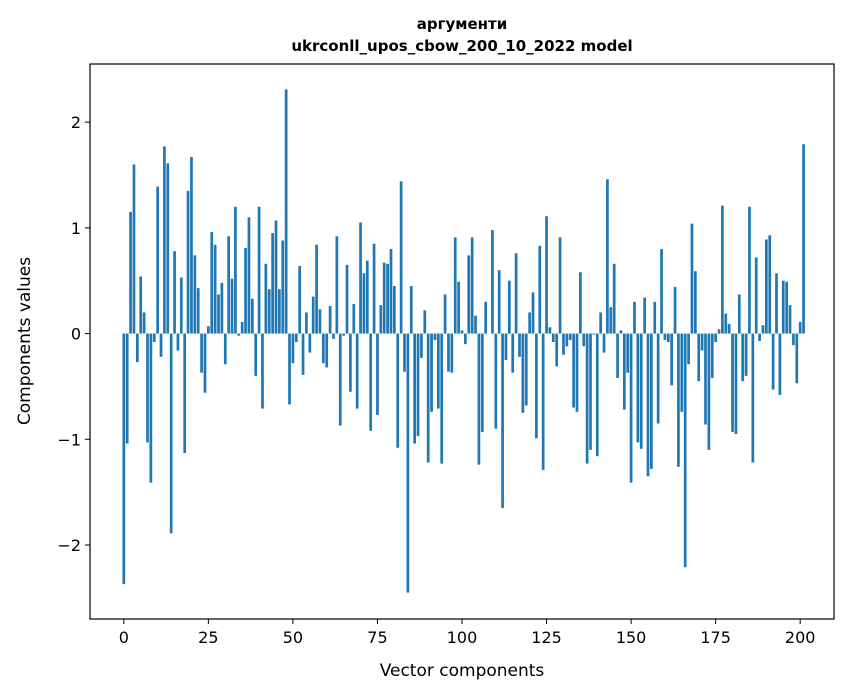  What do you see at coordinates (69, 439) in the screenshot?
I see `y-tick-label: −1` at bounding box center [69, 439].